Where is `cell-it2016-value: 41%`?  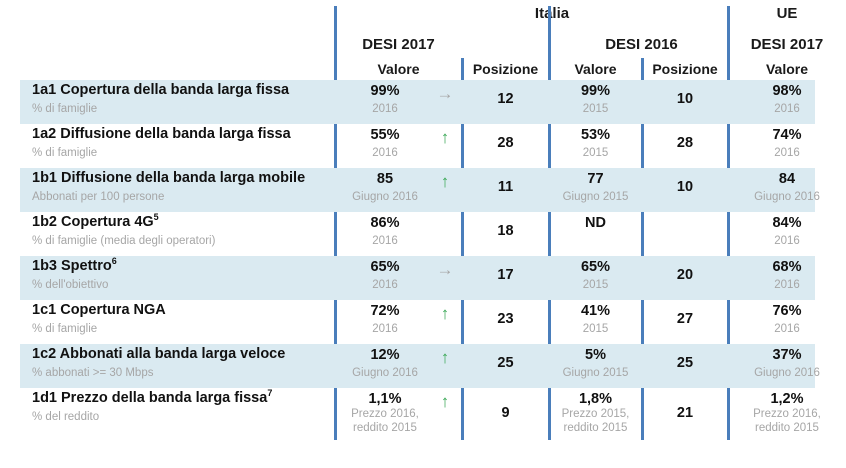 cell-it2016-value: 41% is located at coordinates (595, 311).